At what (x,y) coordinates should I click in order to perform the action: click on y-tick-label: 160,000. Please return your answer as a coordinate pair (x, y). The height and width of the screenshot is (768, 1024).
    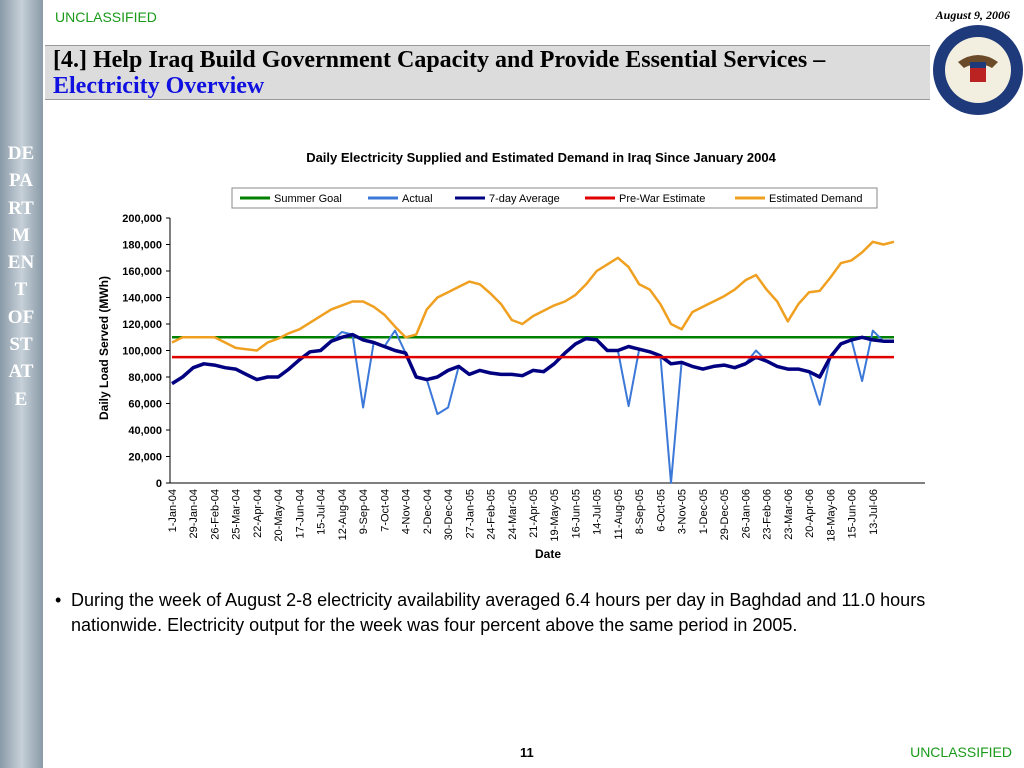
    Looking at the image, I should click on (142, 272).